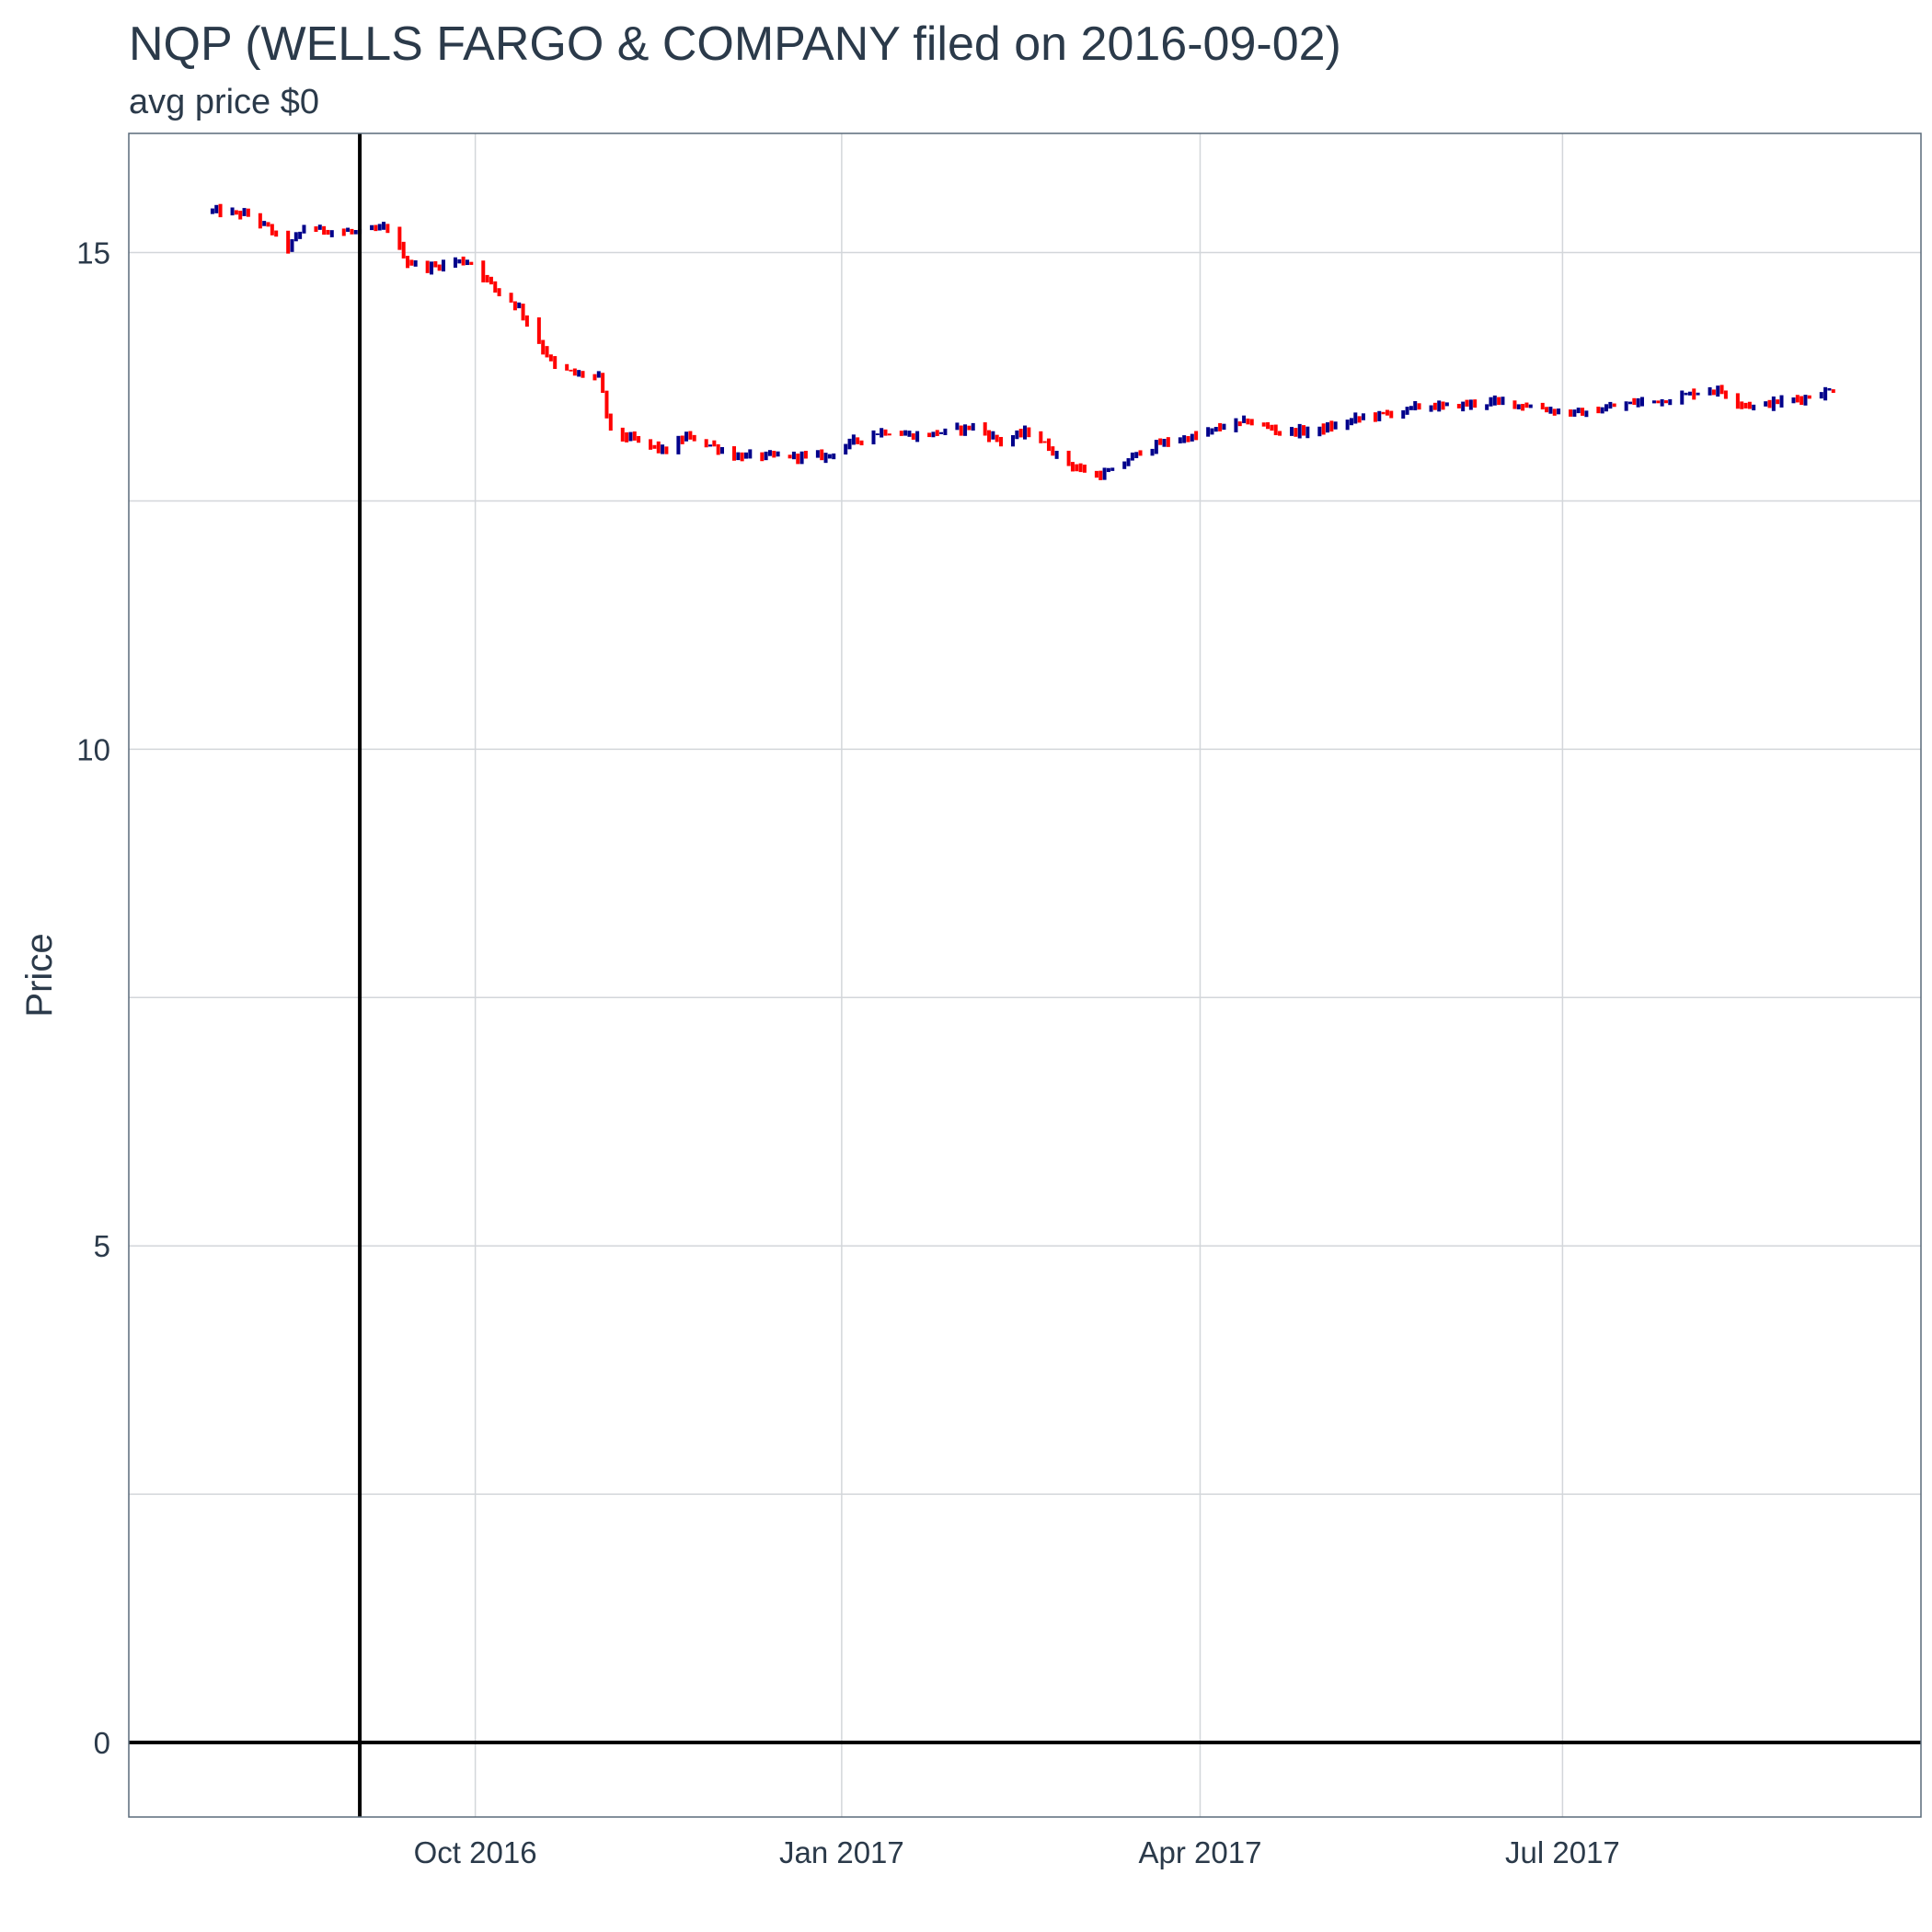 The height and width of the screenshot is (1932, 1932). I want to click on x-tick-label: Jan 2017, so click(841, 1852).